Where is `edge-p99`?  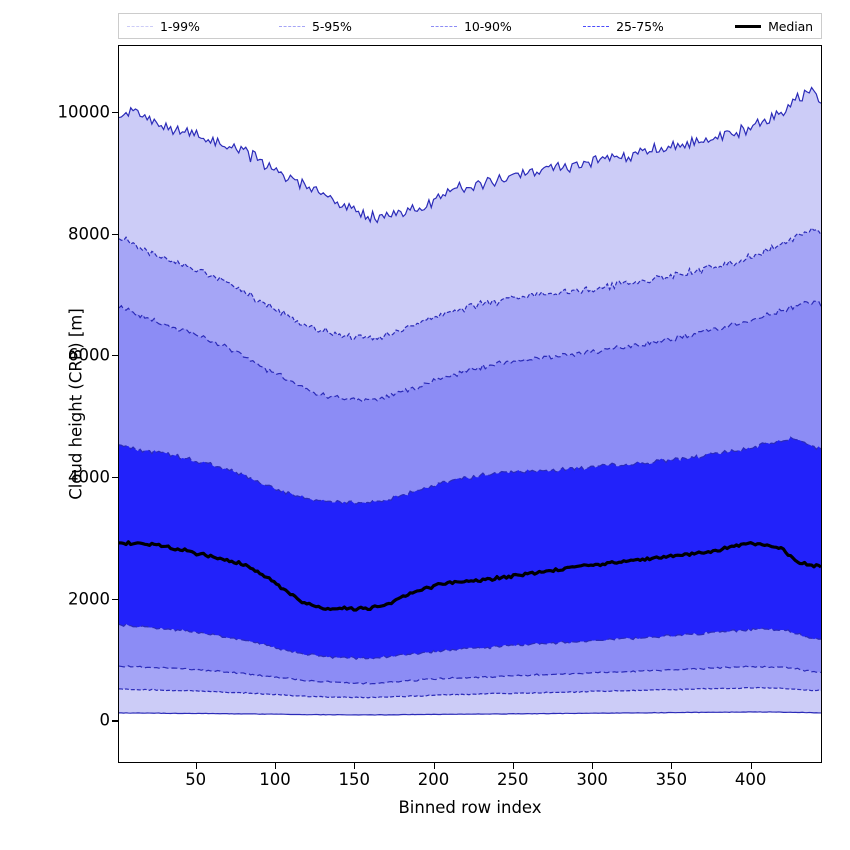
edge-p99 is located at coordinates (470, 155).